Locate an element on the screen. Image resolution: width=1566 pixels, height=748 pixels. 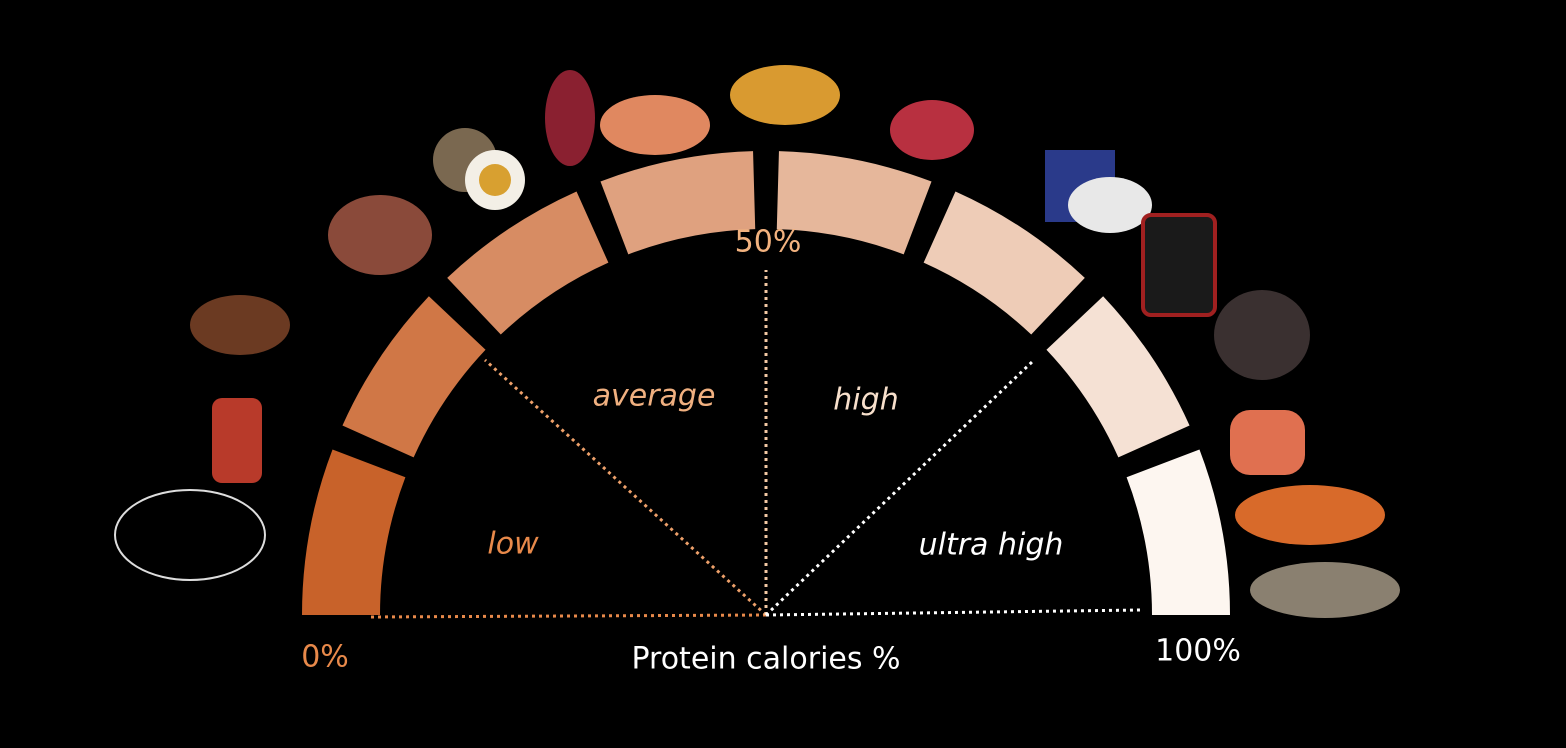
beans-icon is located at coordinates (380, 235).